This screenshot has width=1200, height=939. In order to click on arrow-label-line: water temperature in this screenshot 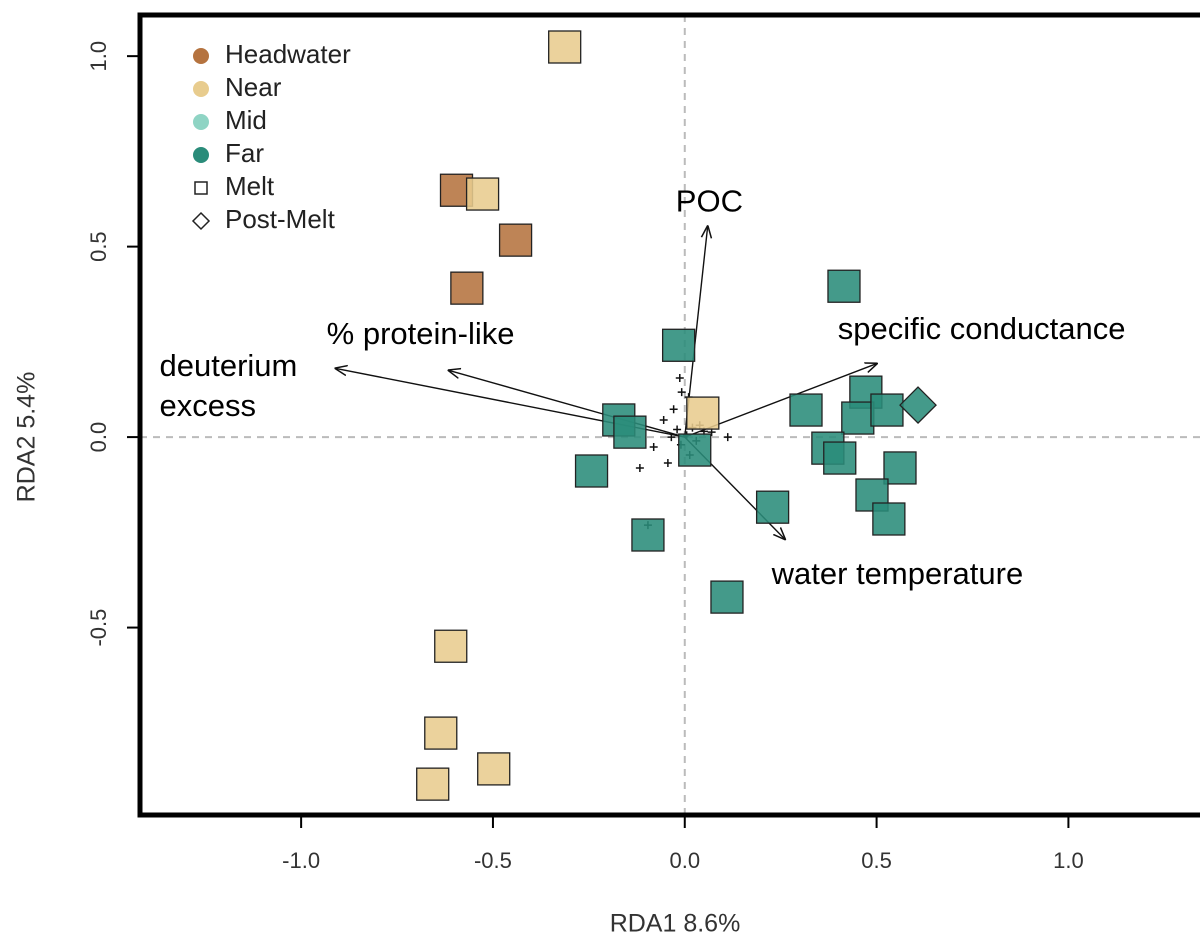, I will do `click(897, 573)`.